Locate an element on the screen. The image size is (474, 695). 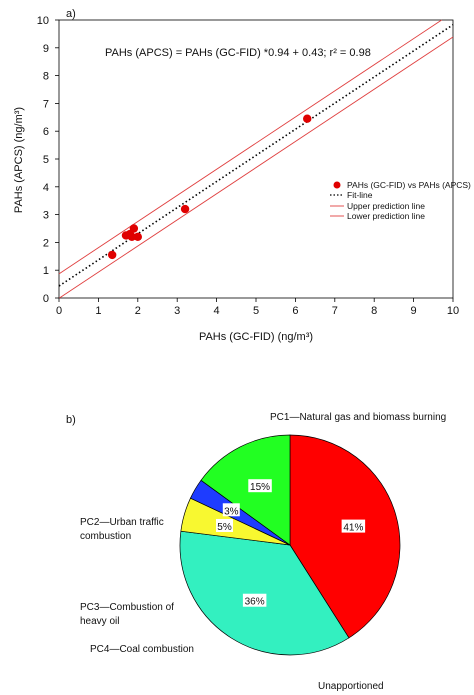
y-tick-label: 8 is located at coordinates (46, 77).